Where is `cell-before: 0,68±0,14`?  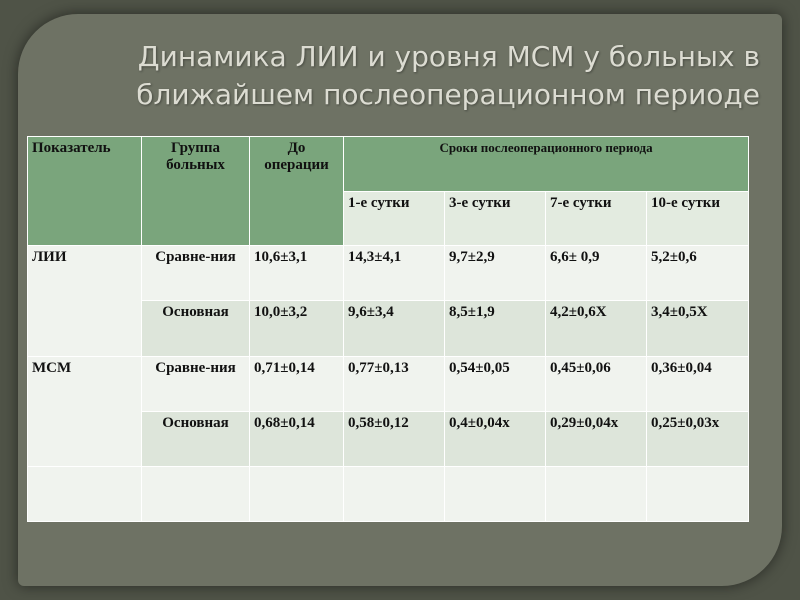
cell-before: 0,68±0,14 is located at coordinates (296, 438).